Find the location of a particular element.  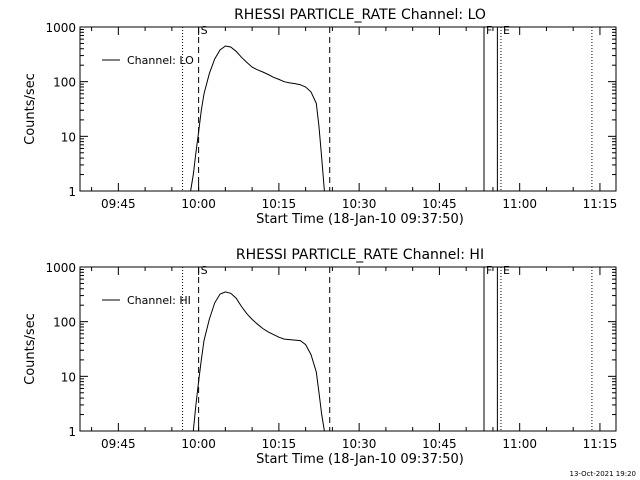

chart-title: RHESSI PARTICLE_RATE Channel: LO is located at coordinates (360, 15).